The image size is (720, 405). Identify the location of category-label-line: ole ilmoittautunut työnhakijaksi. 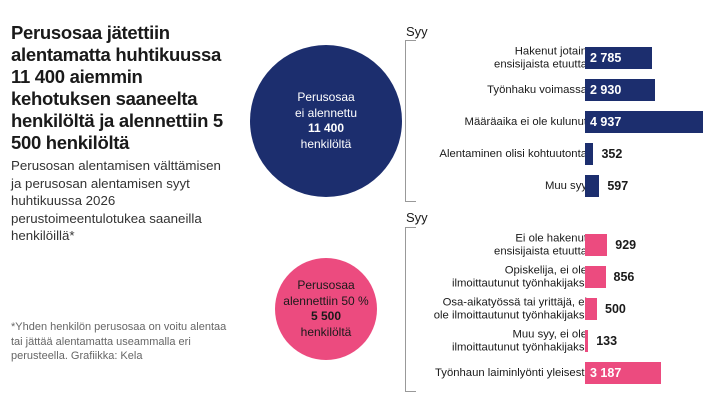
(510, 315).